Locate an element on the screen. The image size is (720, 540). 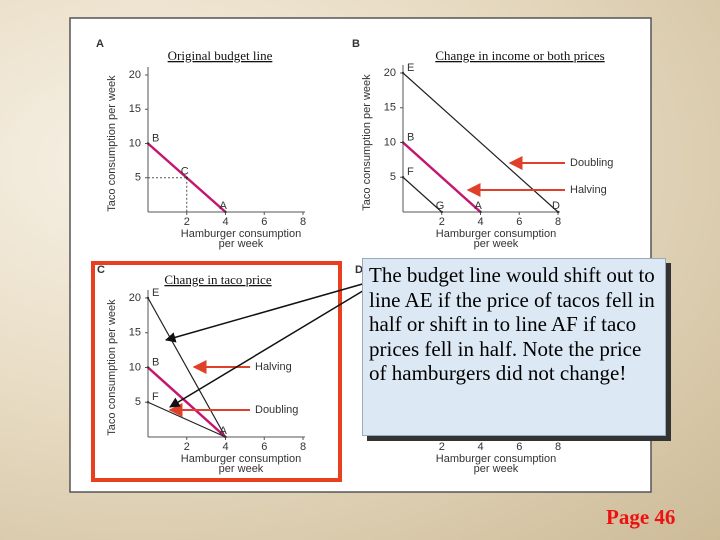
panel-letter: B is located at coordinates (356, 44).